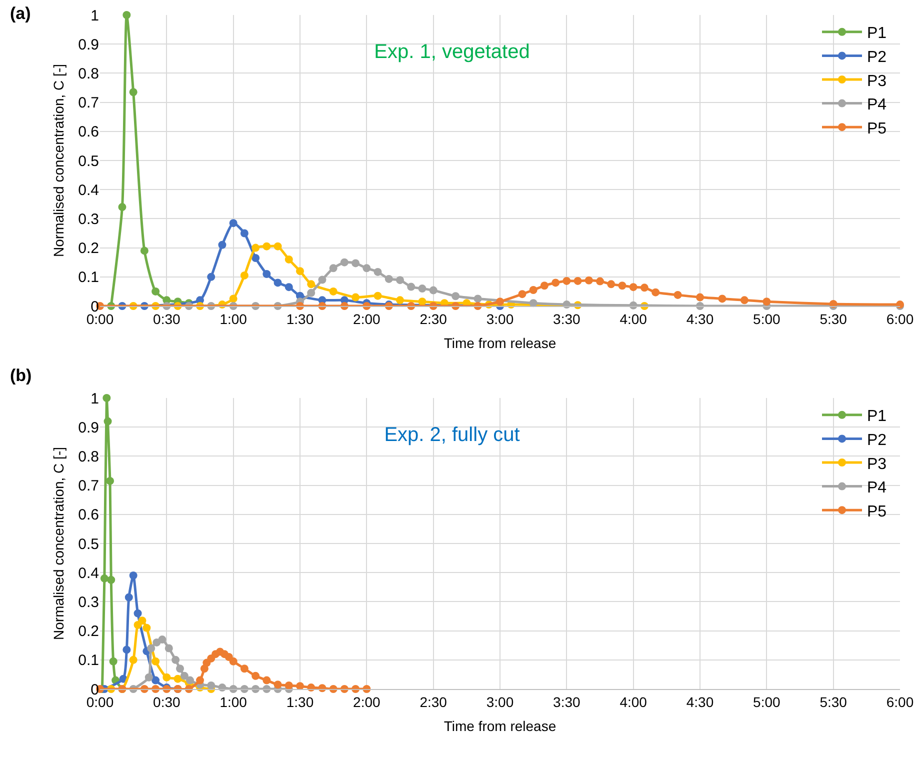 The image size is (922, 759). Describe the element at coordinates (94, 15) in the screenshot. I see `y-tick-label: 1` at that location.